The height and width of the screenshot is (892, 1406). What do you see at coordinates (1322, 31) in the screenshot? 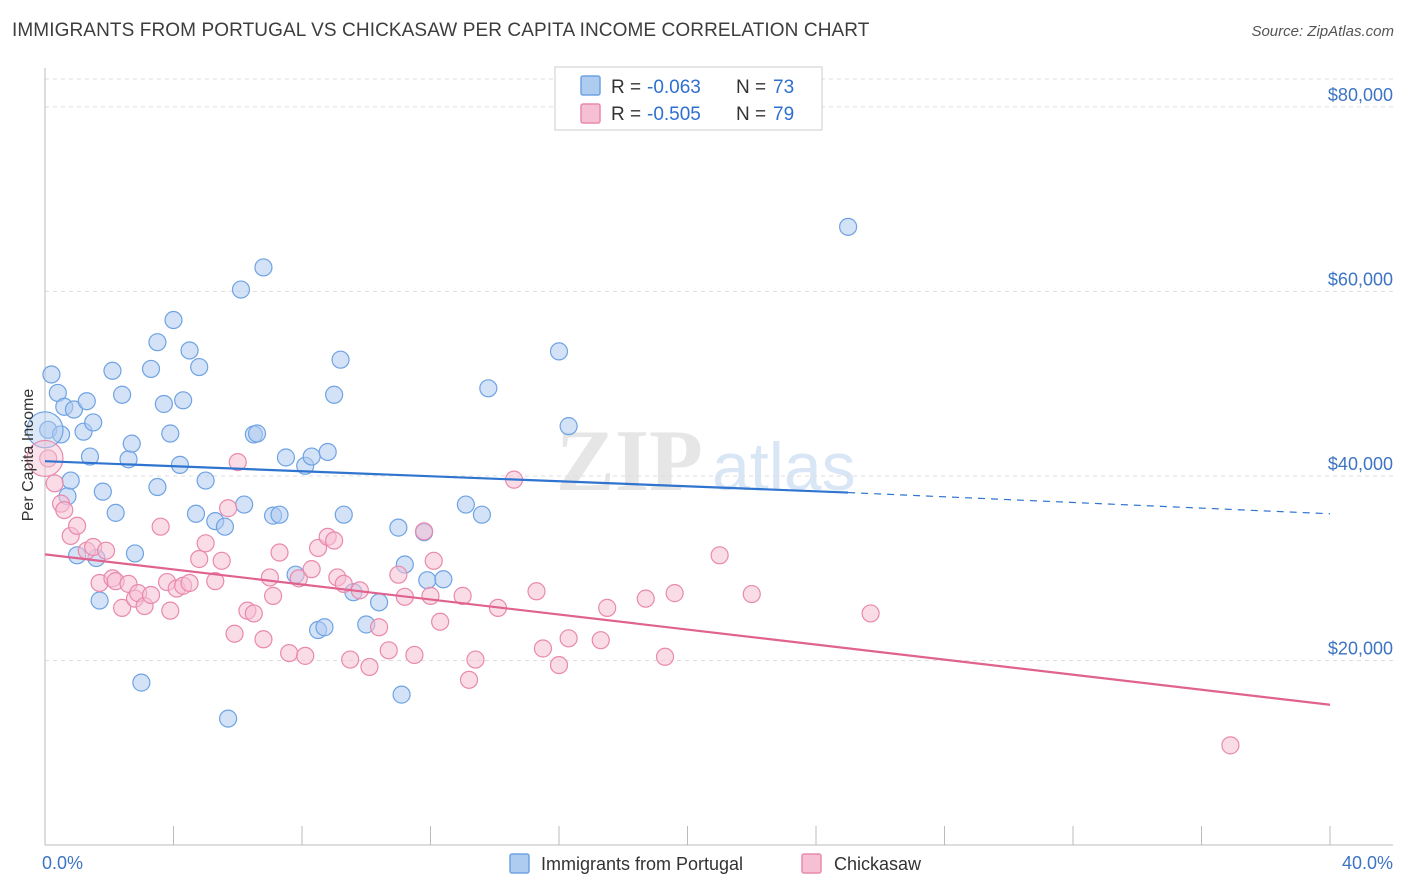
I see `source-label: Source: ZipAtlas.com` at bounding box center [1322, 31].